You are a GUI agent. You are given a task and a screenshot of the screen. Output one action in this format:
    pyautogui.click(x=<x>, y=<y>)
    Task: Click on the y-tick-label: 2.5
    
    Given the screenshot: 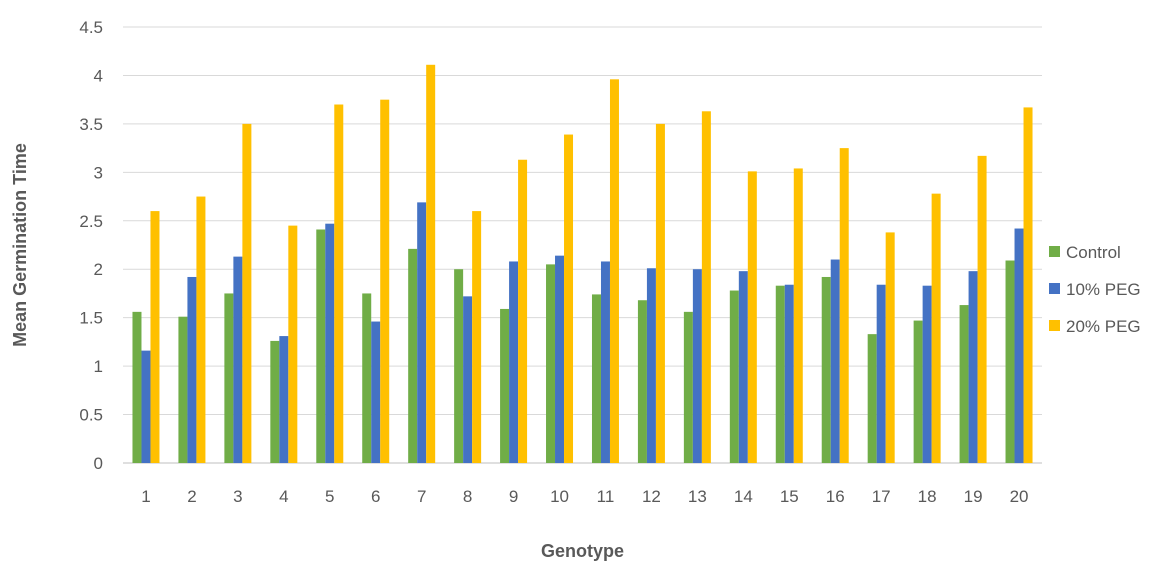 What is the action you would take?
    pyautogui.click(x=91, y=221)
    